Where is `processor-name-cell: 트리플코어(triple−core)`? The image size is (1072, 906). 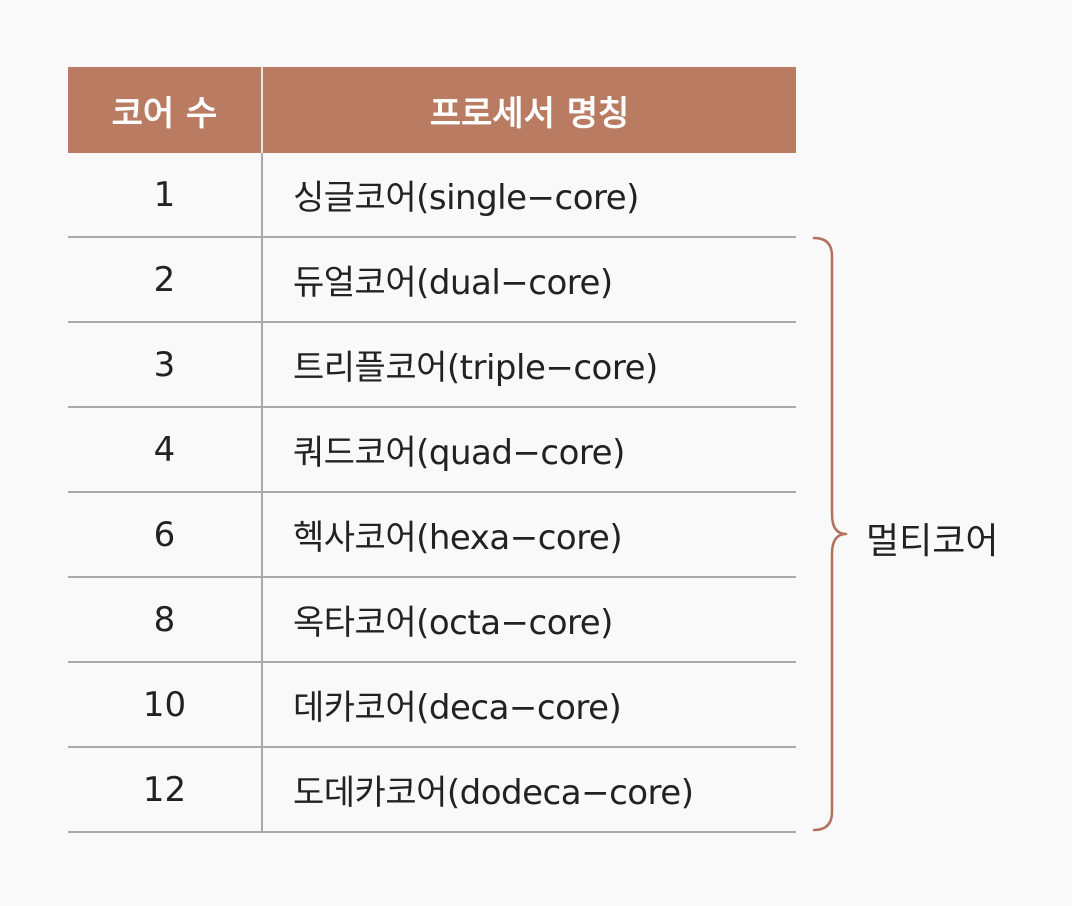 processor-name-cell: 트리플코어(triple−core) is located at coordinates (475, 368).